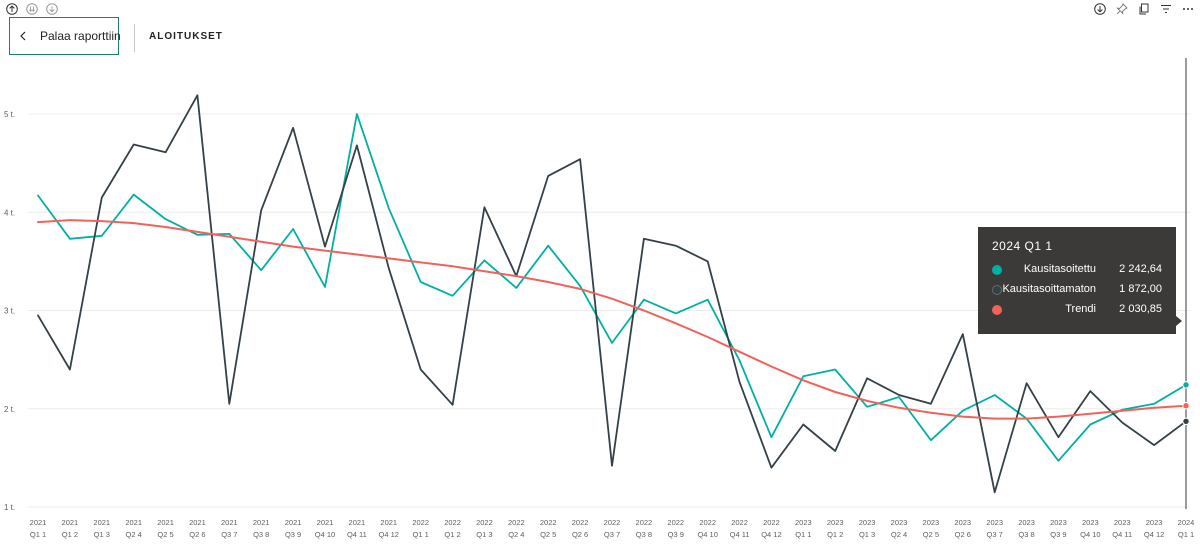 Image resolution: width=1200 pixels, height=547 pixels. I want to click on expand-hierarchy-icon, so click(52, 8).